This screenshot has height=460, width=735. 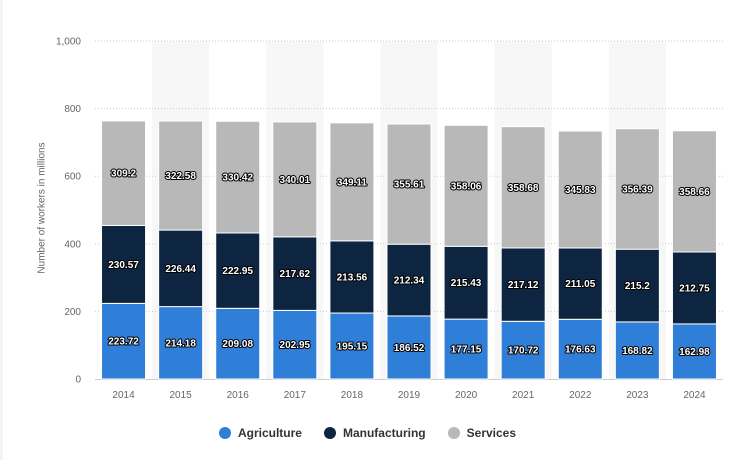 I want to click on data-label: 356.39, so click(x=637, y=189).